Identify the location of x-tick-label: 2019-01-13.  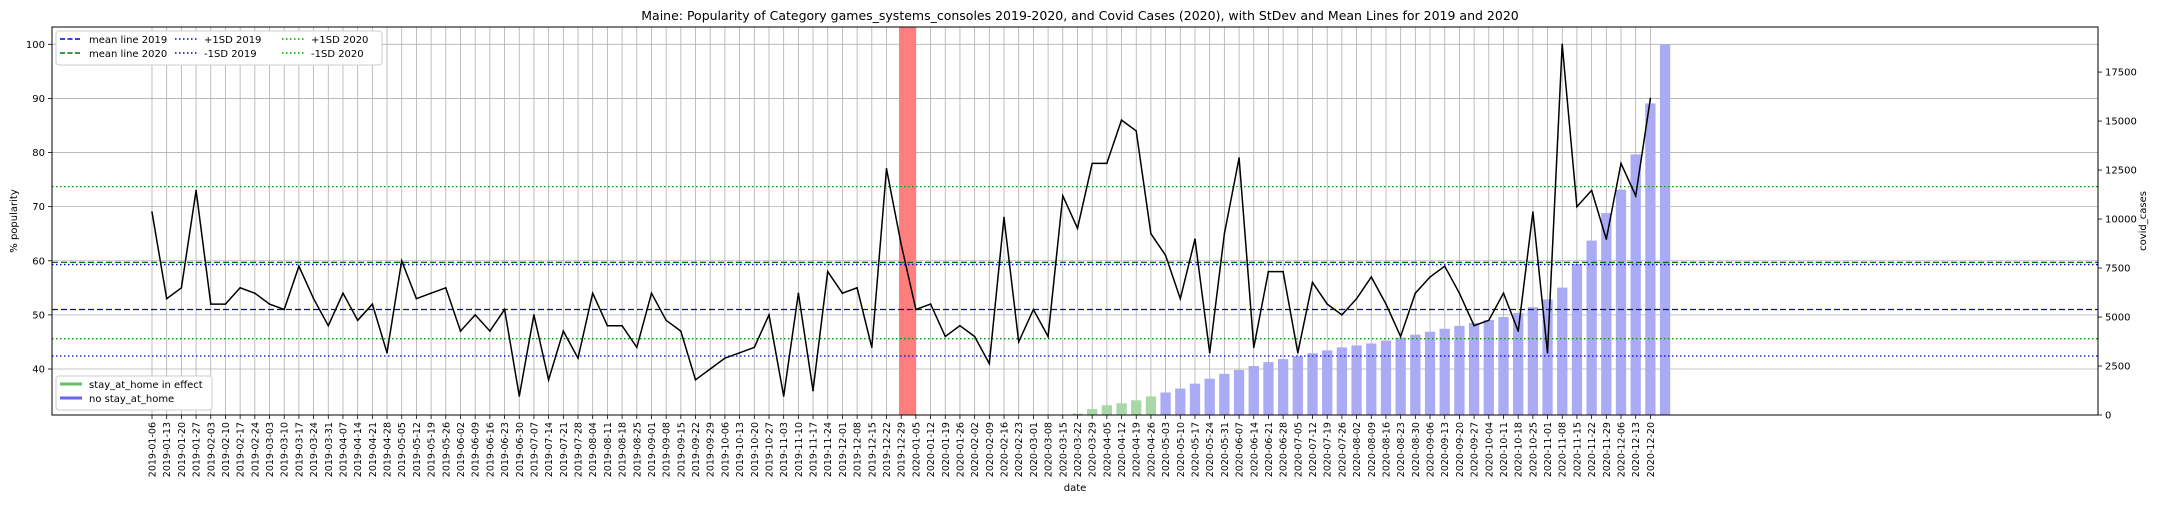
(167, 449).